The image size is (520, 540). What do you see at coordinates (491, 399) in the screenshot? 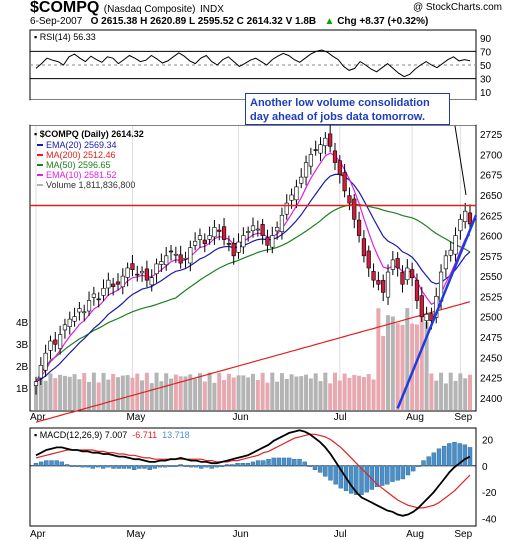
I see `price-tick-label: 2400` at bounding box center [491, 399].